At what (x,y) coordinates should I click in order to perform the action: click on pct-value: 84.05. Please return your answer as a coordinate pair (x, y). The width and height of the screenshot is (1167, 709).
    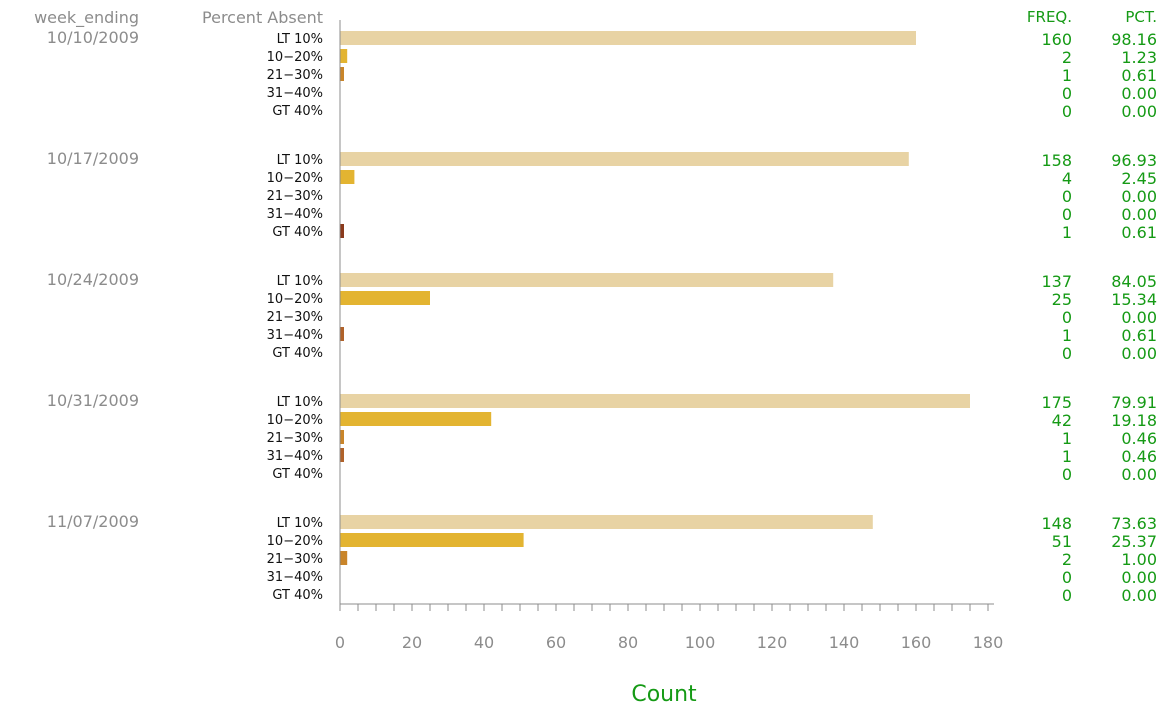
    Looking at the image, I should click on (1134, 281).